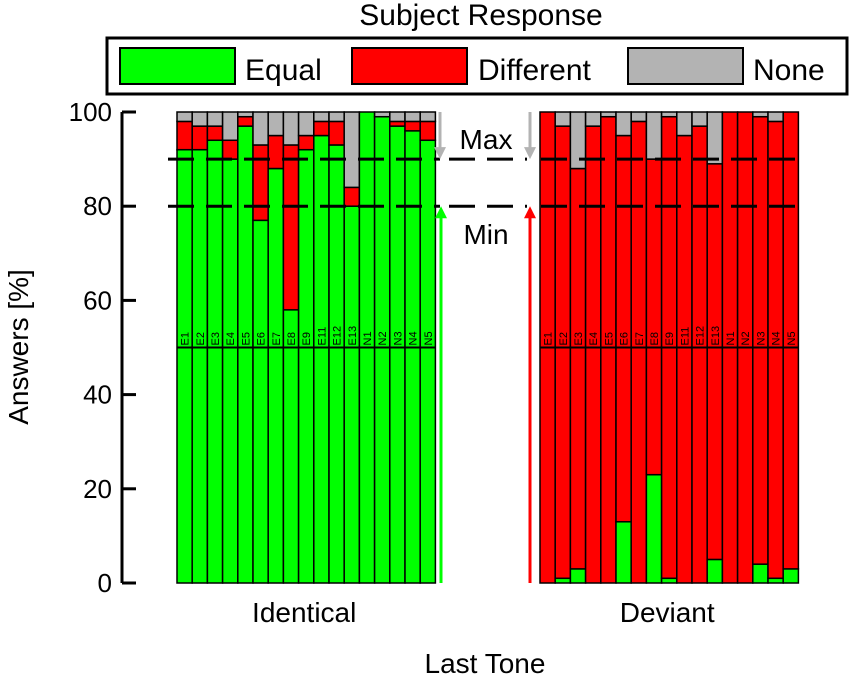 This screenshot has width=851, height=676. Describe the element at coordinates (292, 338) in the screenshot. I see `bar-label: E8` at that location.